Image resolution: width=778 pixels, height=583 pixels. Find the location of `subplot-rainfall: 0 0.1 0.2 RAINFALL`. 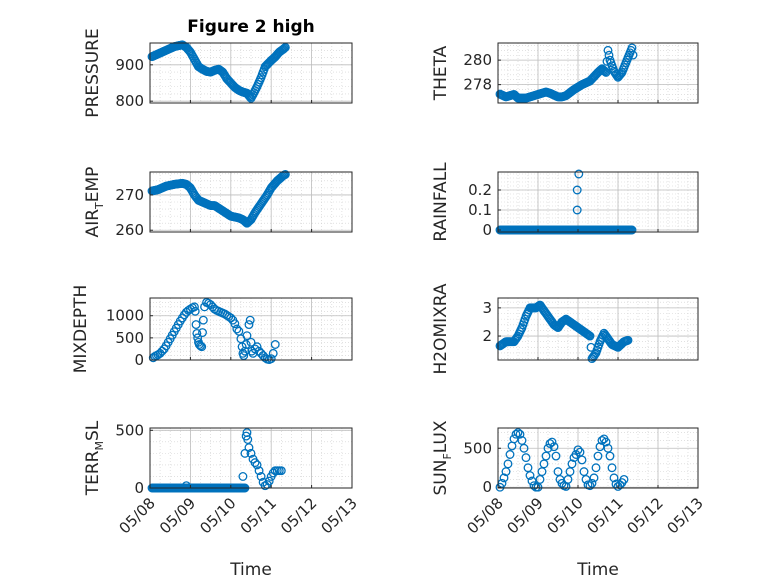

subplot-rainfall: 0 0.1 0.2 RAINFALL is located at coordinates (565, 202).